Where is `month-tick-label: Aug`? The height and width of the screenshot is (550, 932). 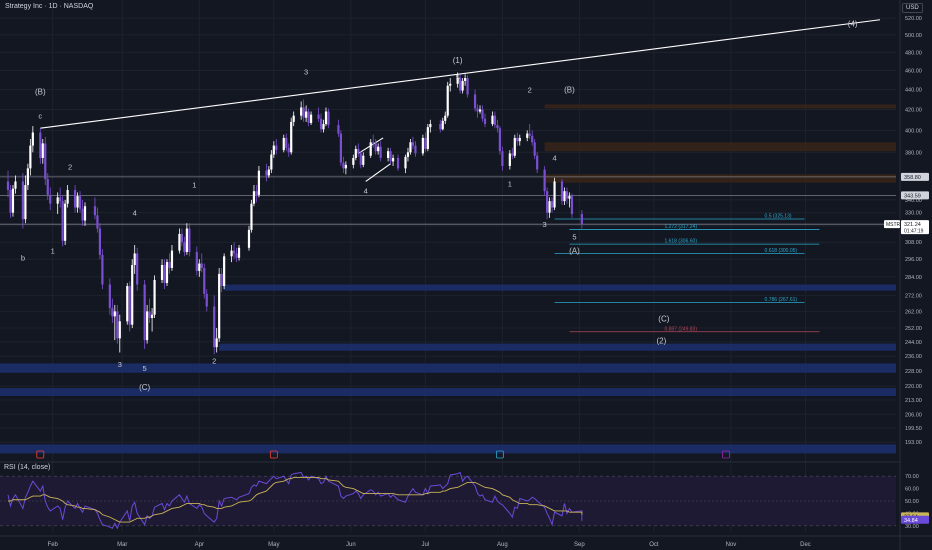
month-tick-label: Aug is located at coordinates (502, 545).